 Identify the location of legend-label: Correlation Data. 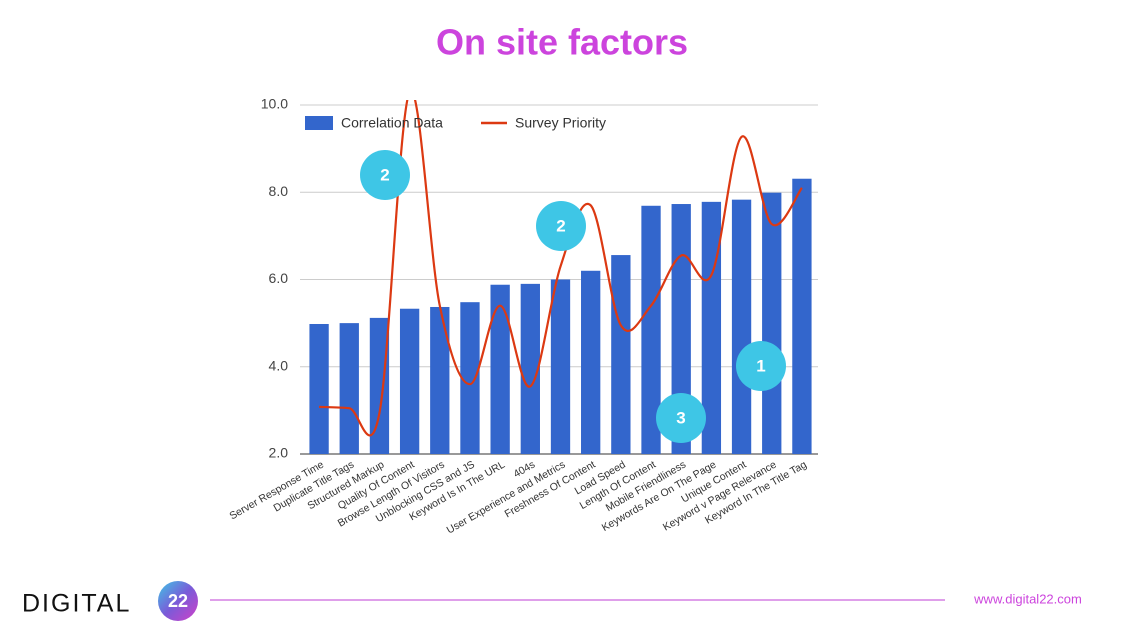
(392, 123).